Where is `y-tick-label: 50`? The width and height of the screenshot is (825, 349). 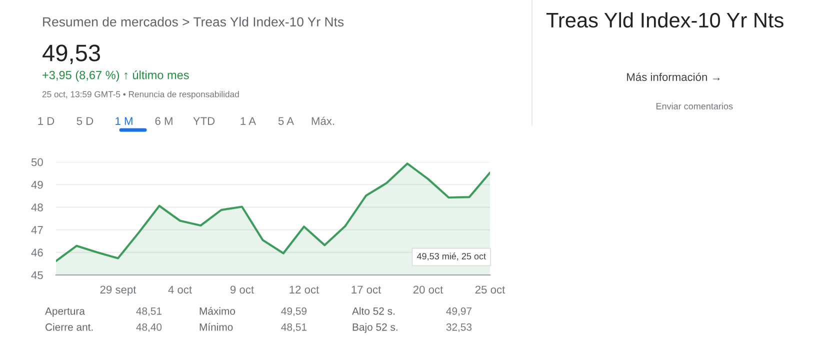
y-tick-label: 50 is located at coordinates (37, 162).